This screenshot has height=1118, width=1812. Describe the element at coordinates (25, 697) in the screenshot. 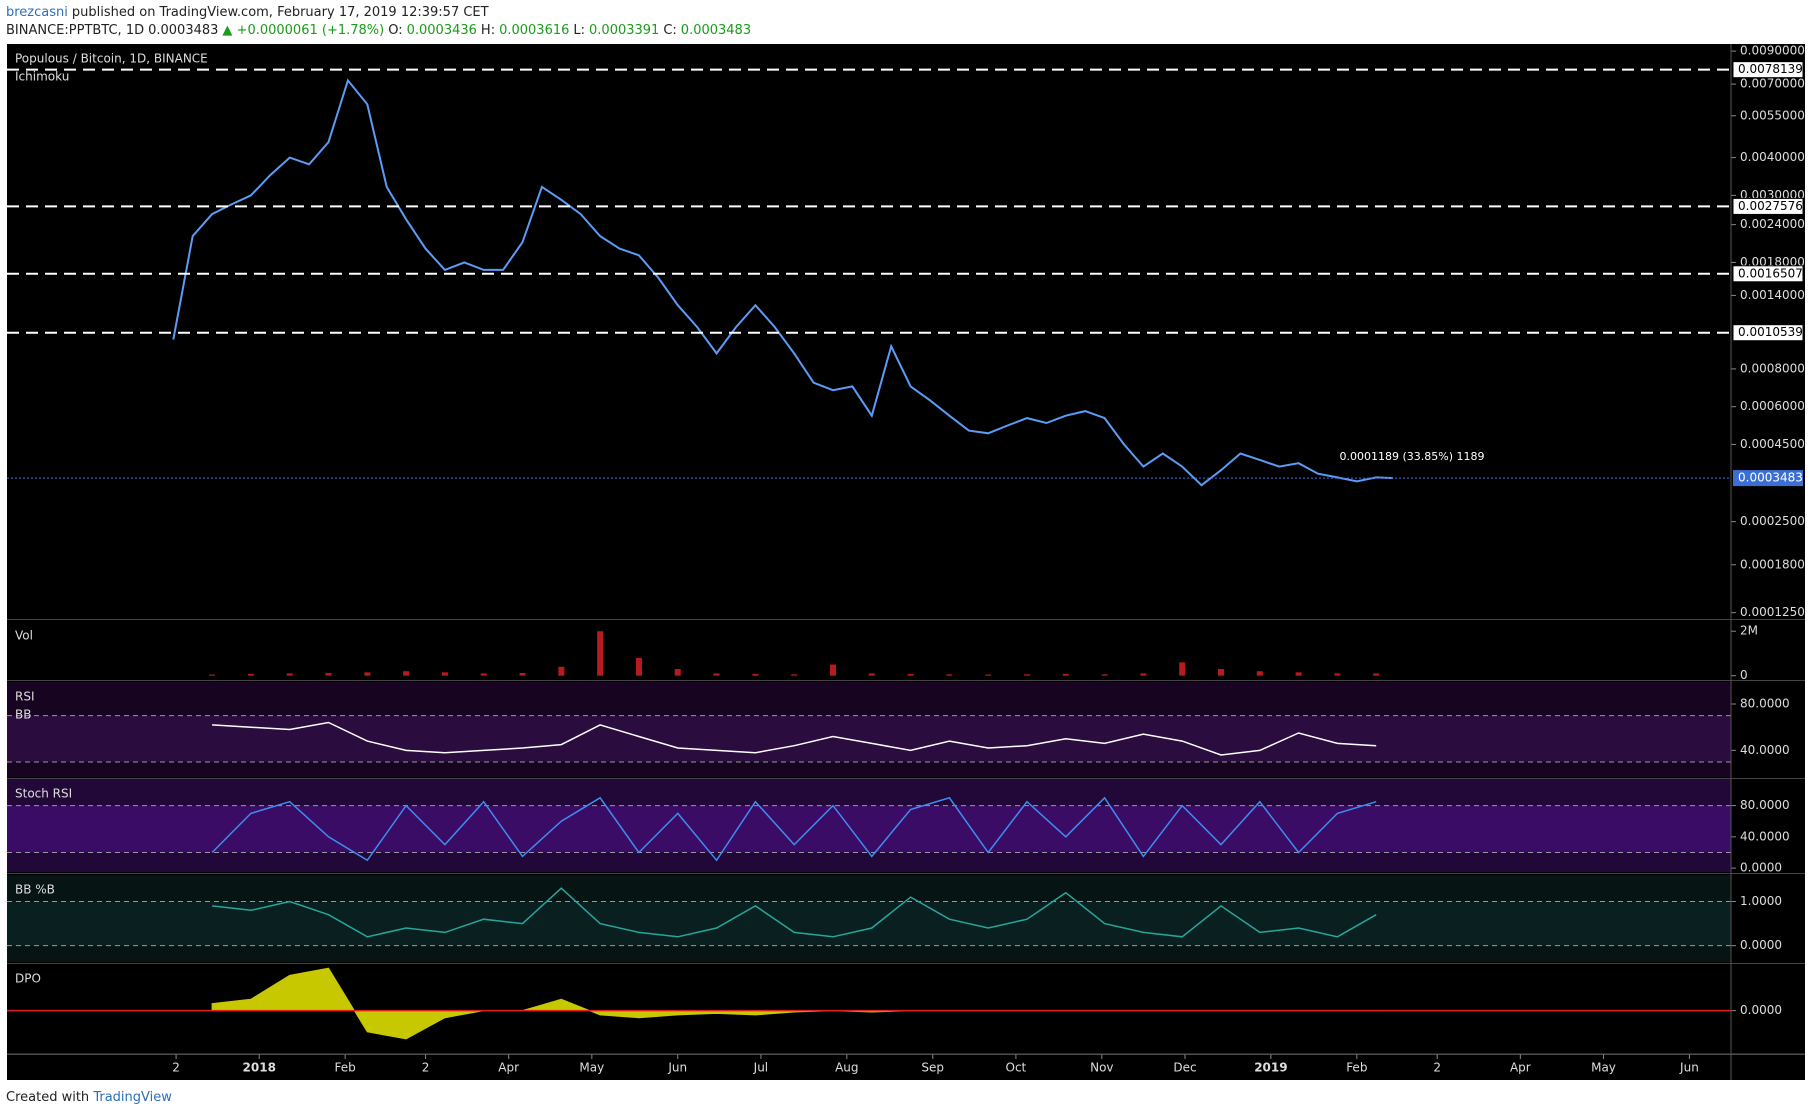

I see `pane-title: RSI` at that location.